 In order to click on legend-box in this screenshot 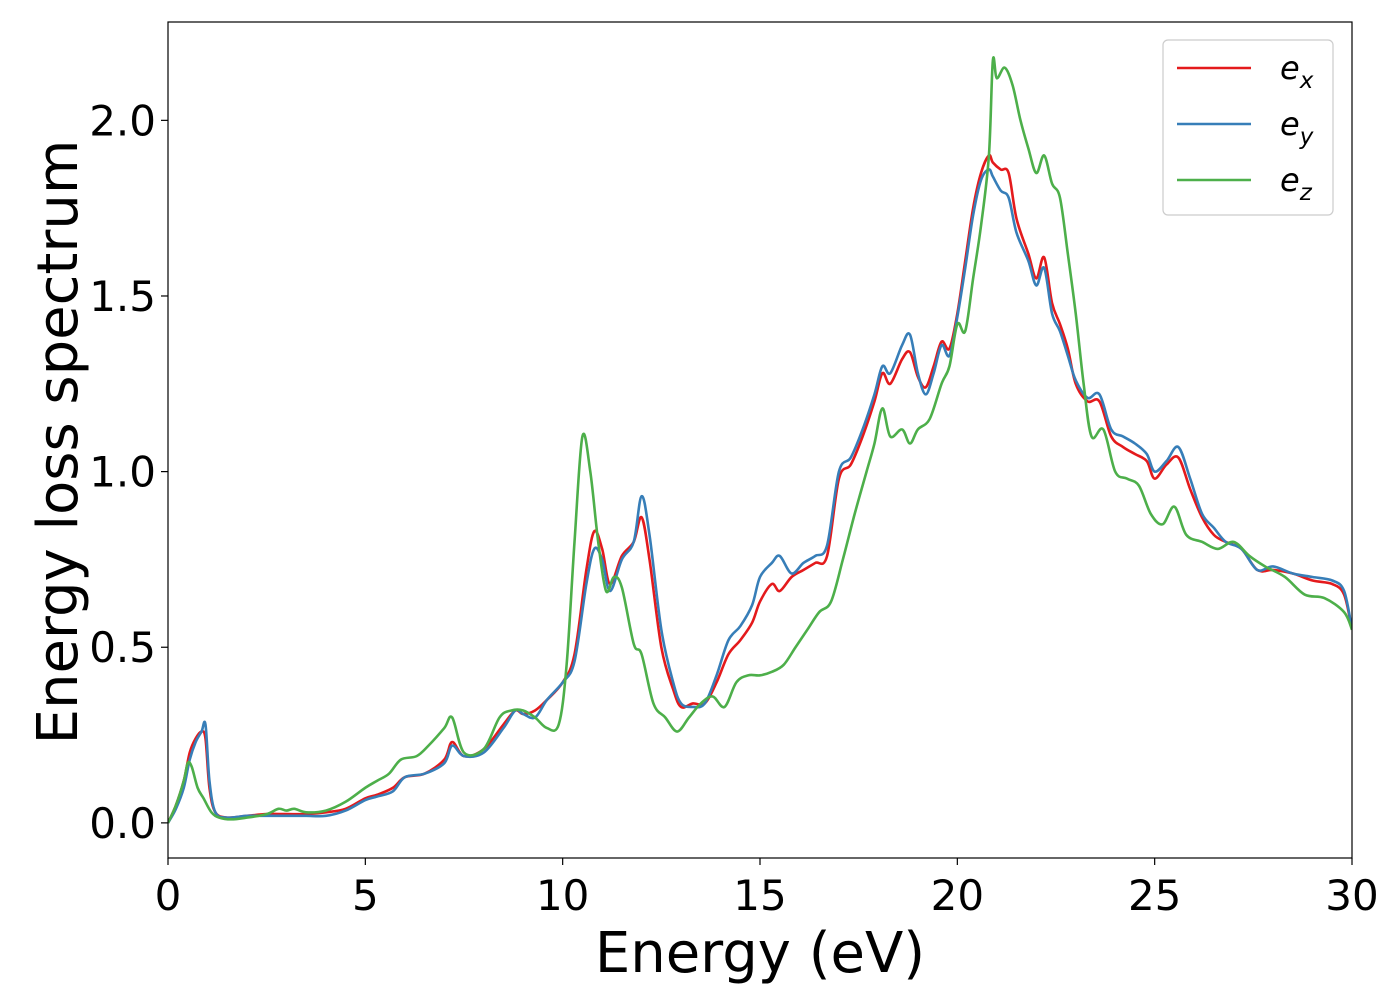, I will do `click(1248, 127)`.